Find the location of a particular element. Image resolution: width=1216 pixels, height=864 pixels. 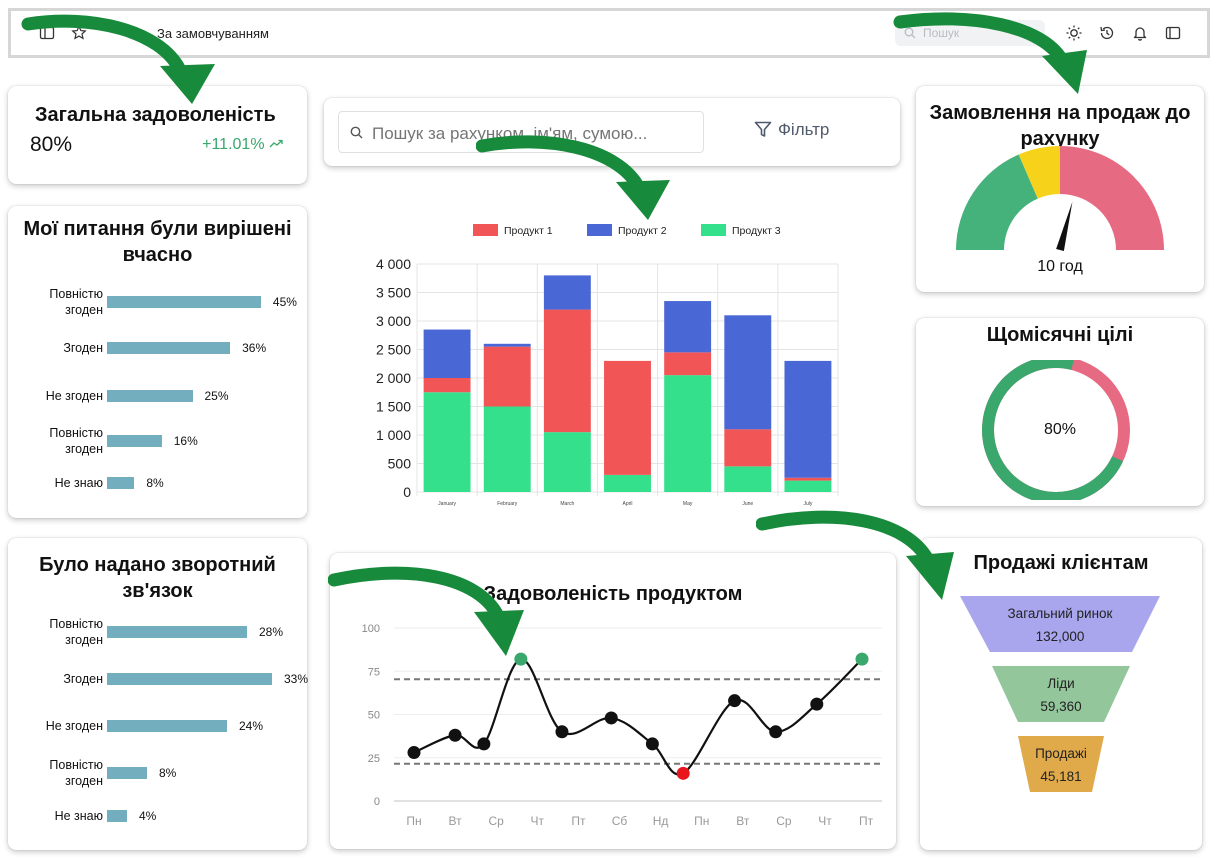

legend-label: Продукт 3 is located at coordinates (756, 231).